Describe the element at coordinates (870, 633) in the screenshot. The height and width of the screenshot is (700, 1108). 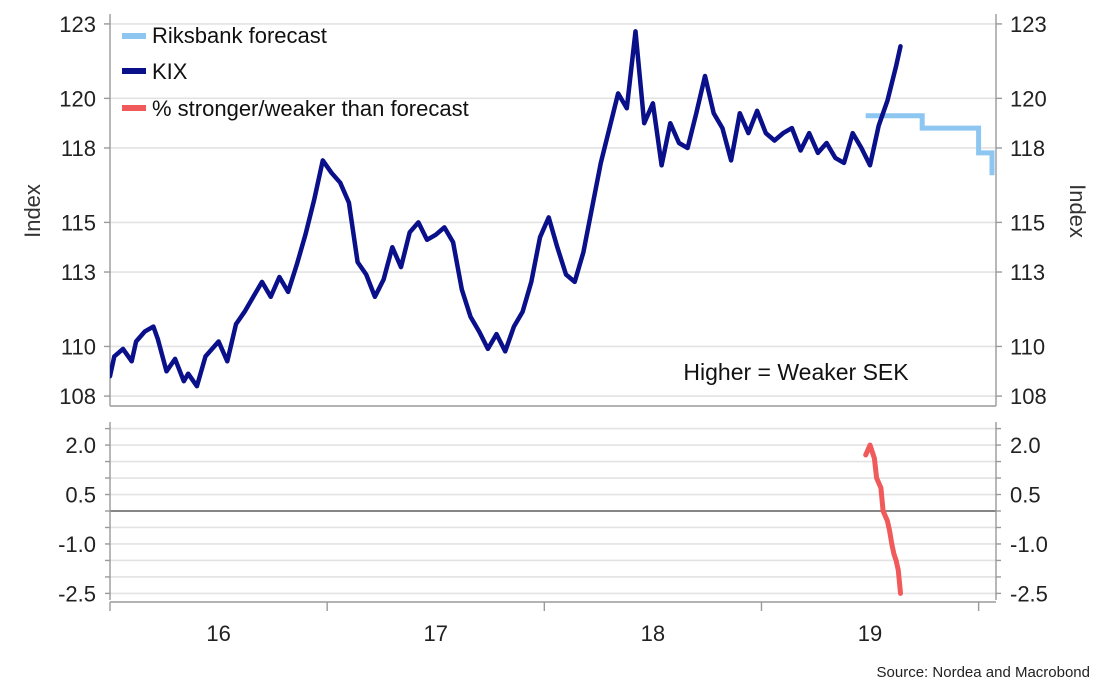
I see `xtick-label-19: 19` at that location.